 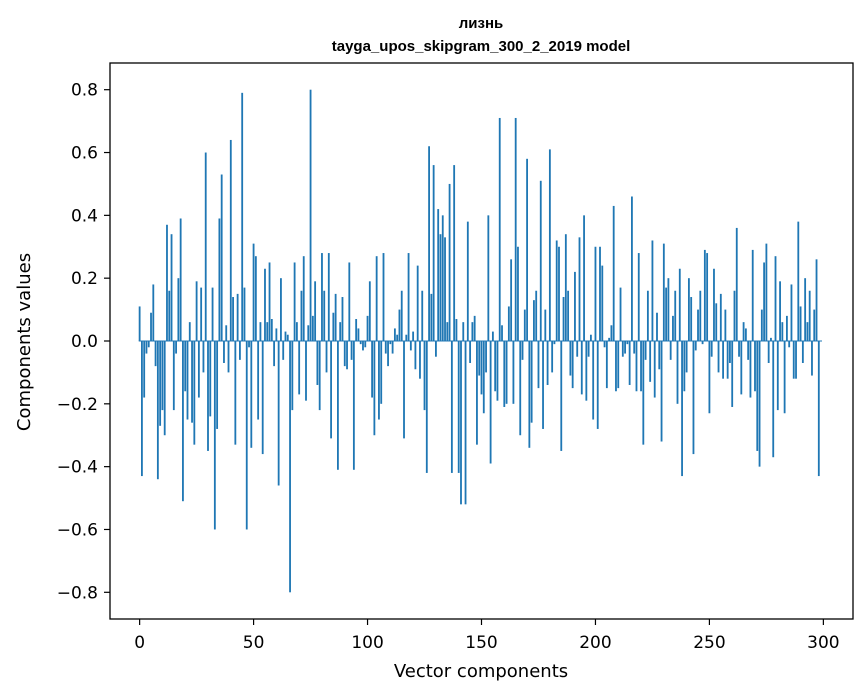 What do you see at coordinates (84, 342) in the screenshot?
I see `y-tick-label: 0.0` at bounding box center [84, 342].